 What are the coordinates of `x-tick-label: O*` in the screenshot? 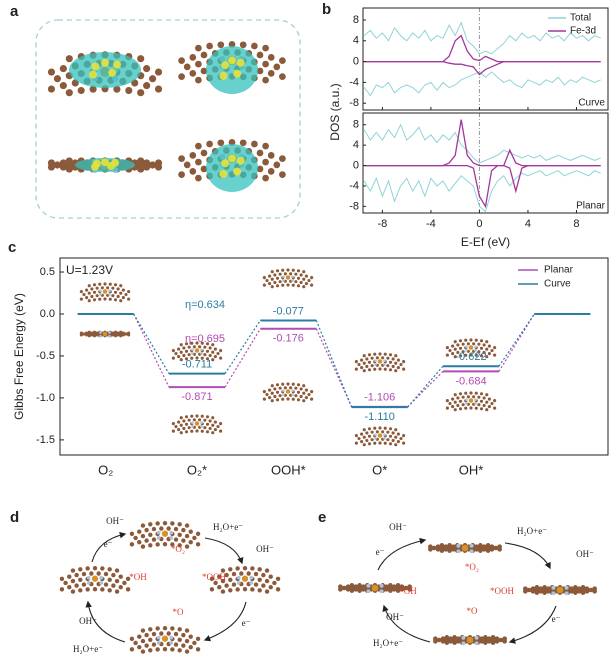 It's located at (379, 469).